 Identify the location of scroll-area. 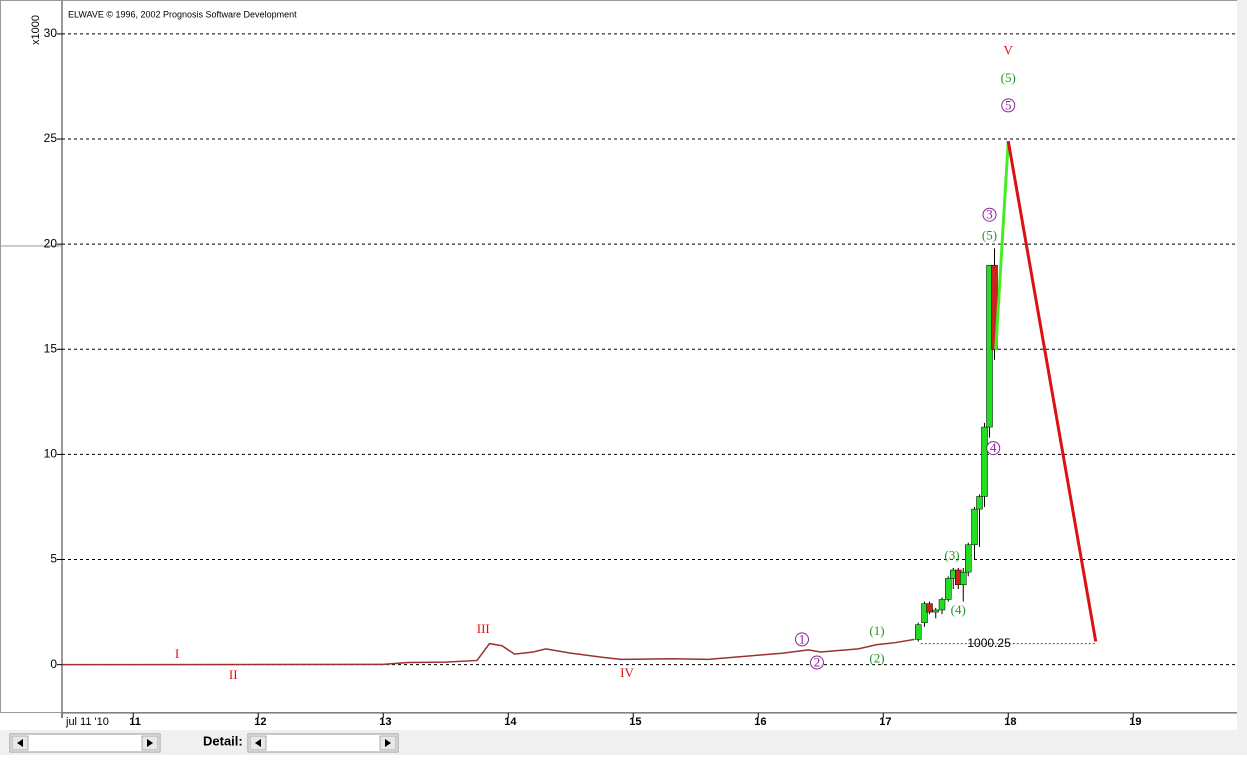
(623, 742).